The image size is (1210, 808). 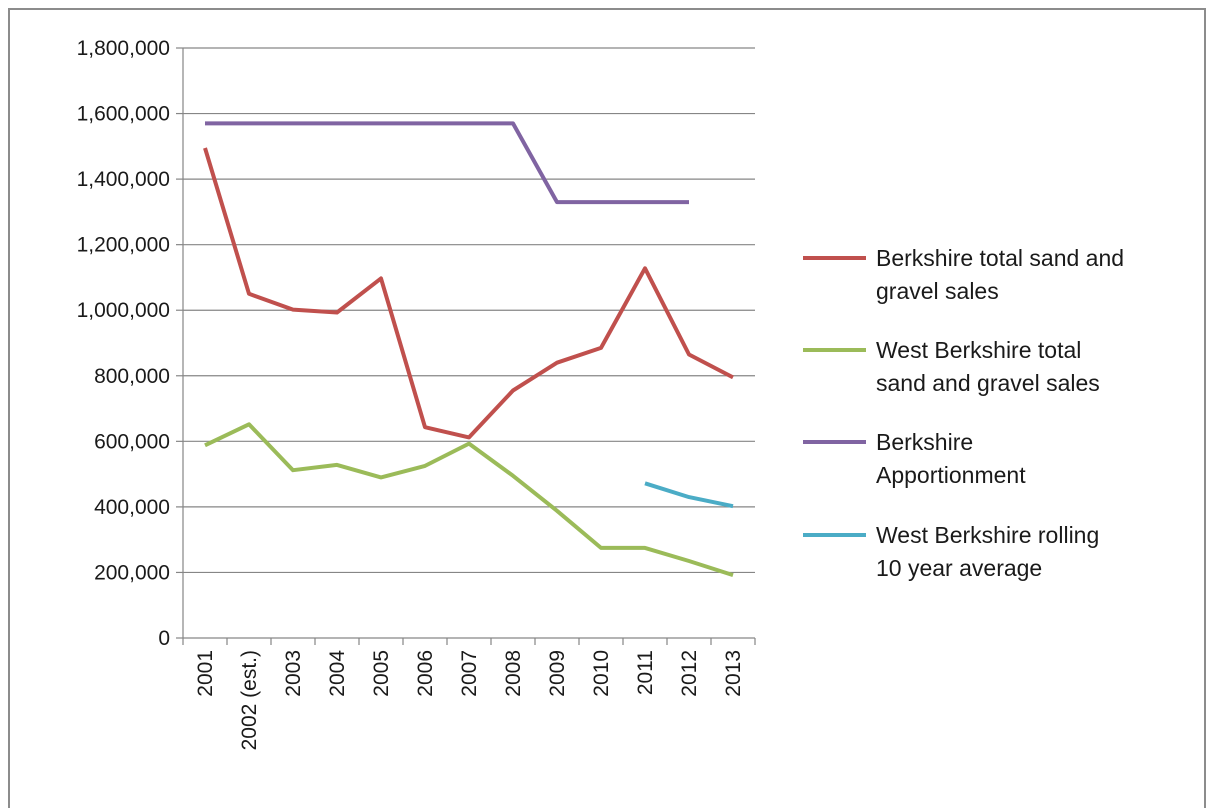 I want to click on x-tick-label: 2008, so click(x=513, y=673).